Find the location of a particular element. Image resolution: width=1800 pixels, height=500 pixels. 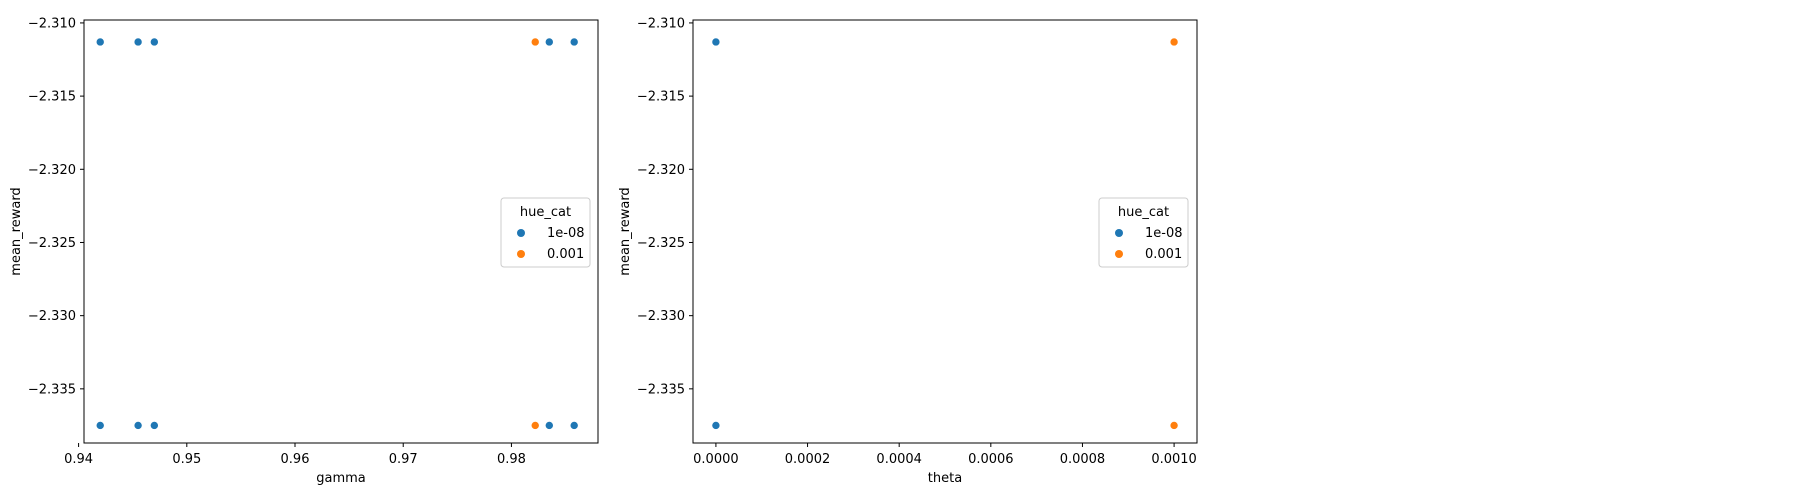

x-tick-label: 0.0004 is located at coordinates (899, 459).